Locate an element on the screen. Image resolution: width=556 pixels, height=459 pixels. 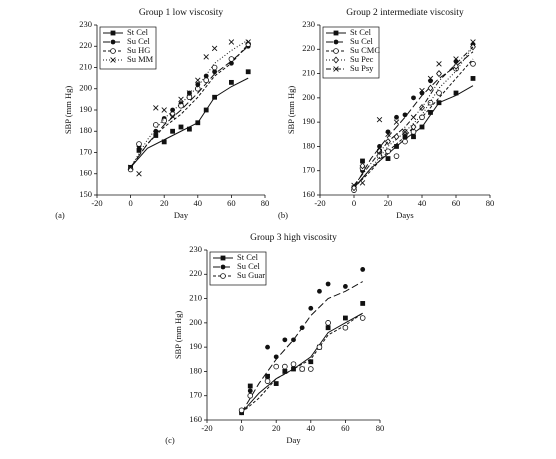
x-axis-label: Days is located at coordinates (404, 215).